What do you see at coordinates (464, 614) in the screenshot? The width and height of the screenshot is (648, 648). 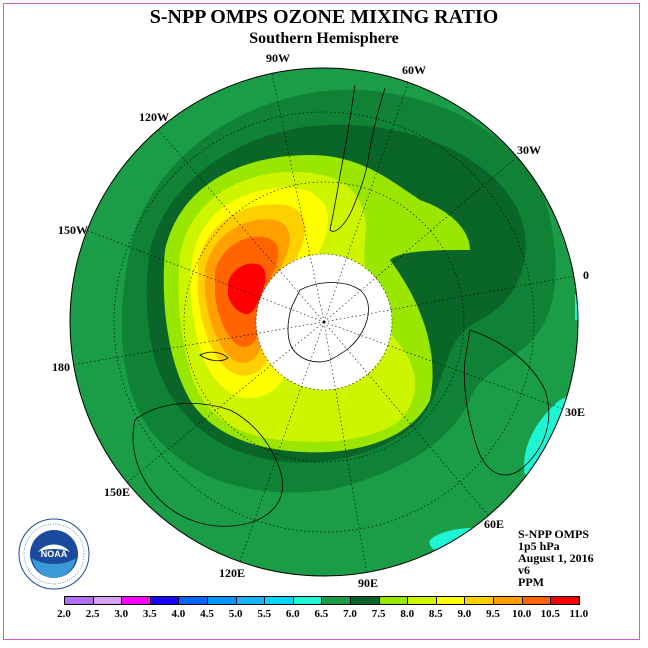 I see `colorbar-label: 9.0` at bounding box center [464, 614].